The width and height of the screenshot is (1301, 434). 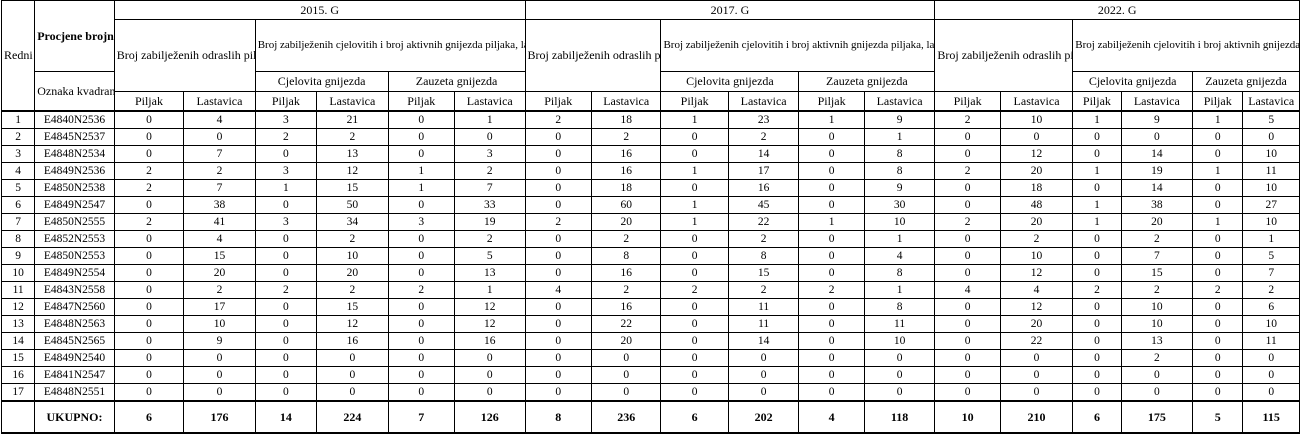 What do you see at coordinates (74, 307) in the screenshot?
I see `quadrant-code: E4847N2560` at bounding box center [74, 307].